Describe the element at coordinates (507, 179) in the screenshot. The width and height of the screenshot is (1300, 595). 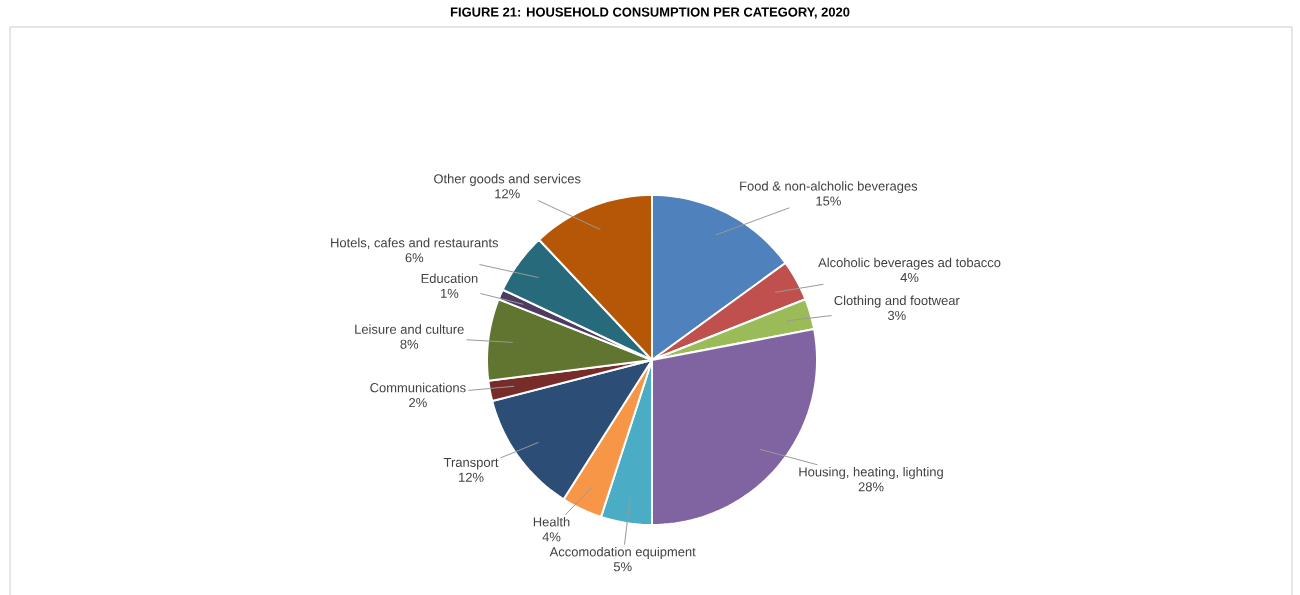
I see `slice-label: Other goods and services` at that location.